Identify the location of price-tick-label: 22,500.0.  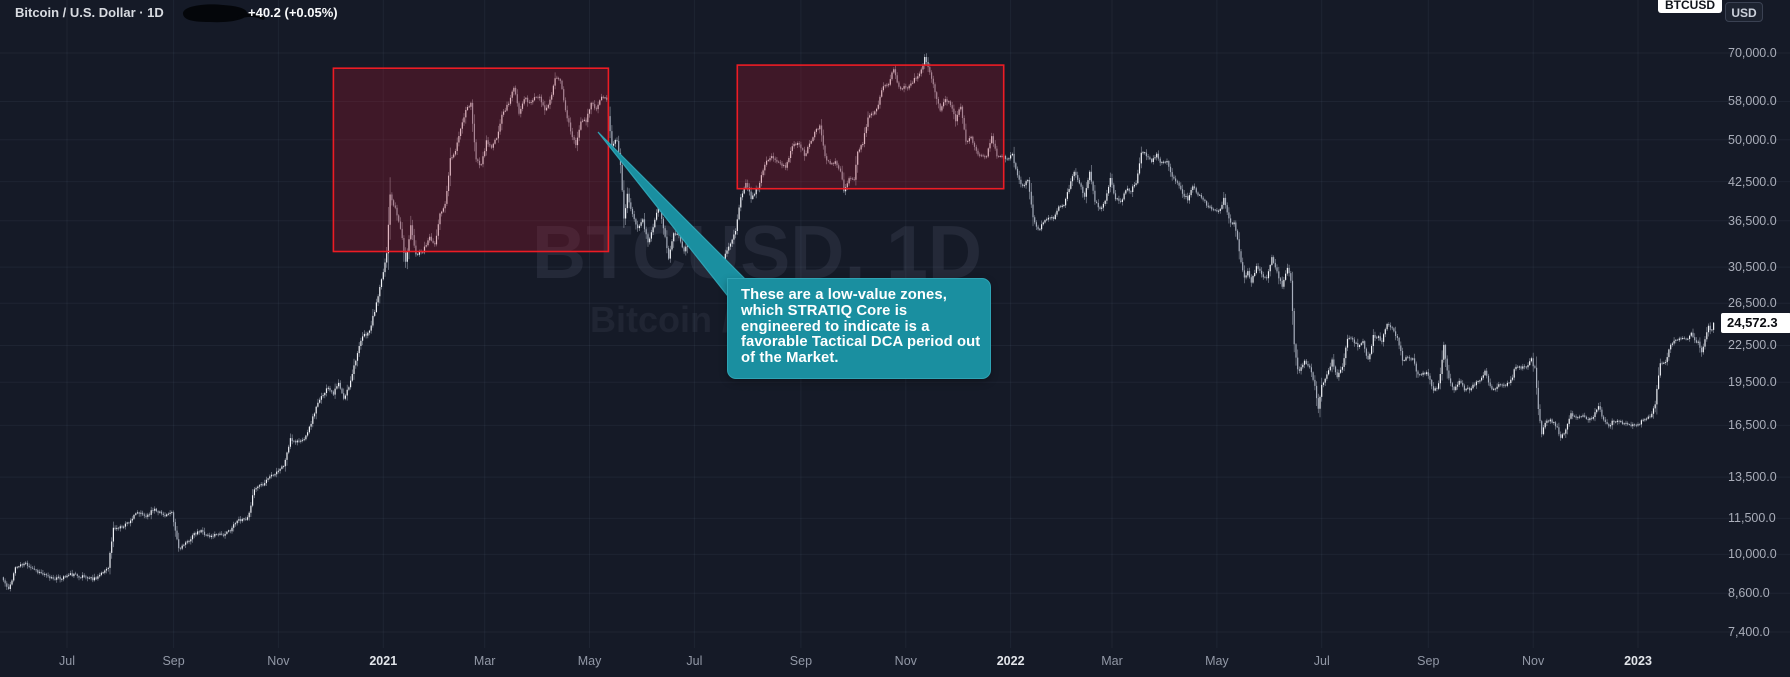
(1752, 345).